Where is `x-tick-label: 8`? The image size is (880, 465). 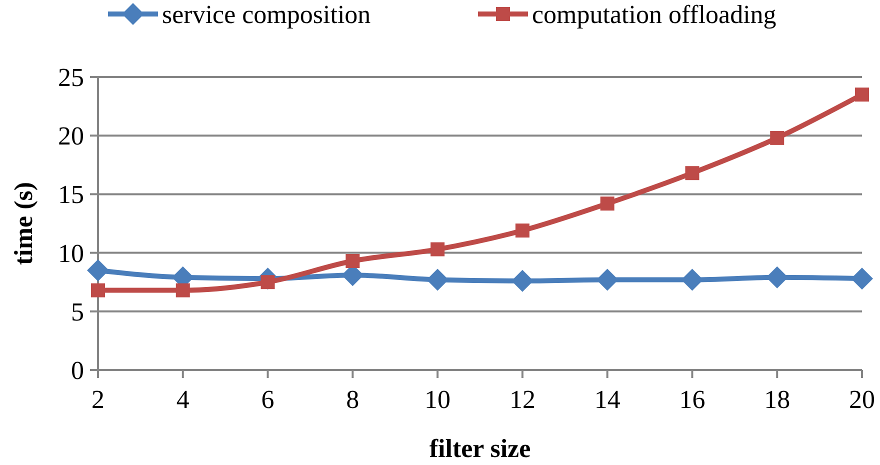
x-tick-label: 8 is located at coordinates (353, 399).